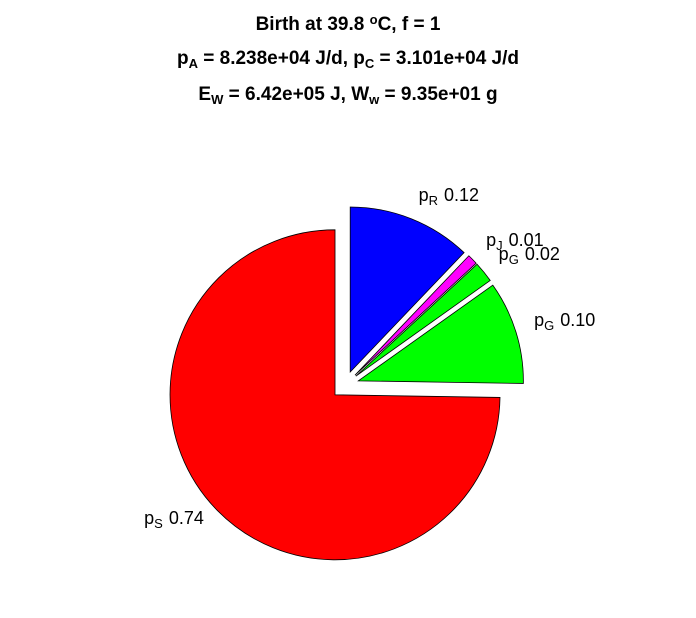 Image resolution: width=696 pixels, height=618 pixels. Describe the element at coordinates (281, 58) in the screenshot. I see `text-segment: = 8.238e+04 J/d, p` at that location.